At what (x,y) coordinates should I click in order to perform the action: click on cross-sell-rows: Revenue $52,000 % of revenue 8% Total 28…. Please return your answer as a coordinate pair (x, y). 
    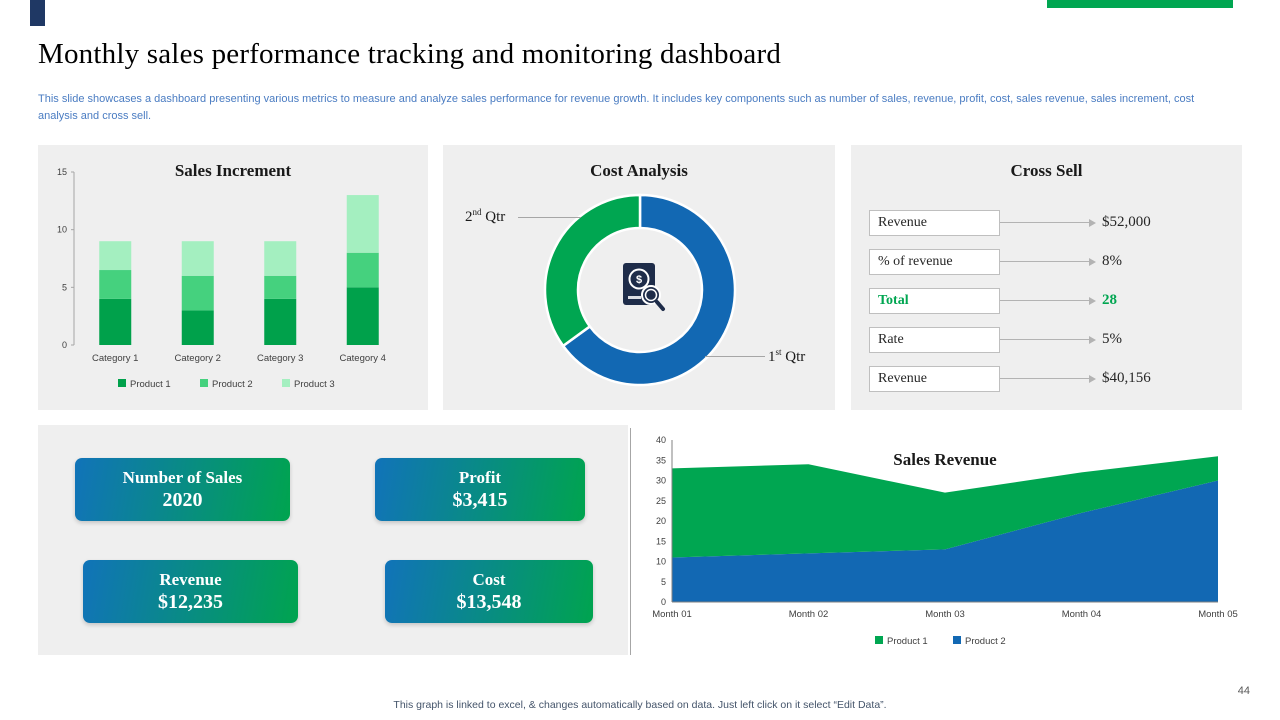
    Looking at the image, I should click on (1050, 300).